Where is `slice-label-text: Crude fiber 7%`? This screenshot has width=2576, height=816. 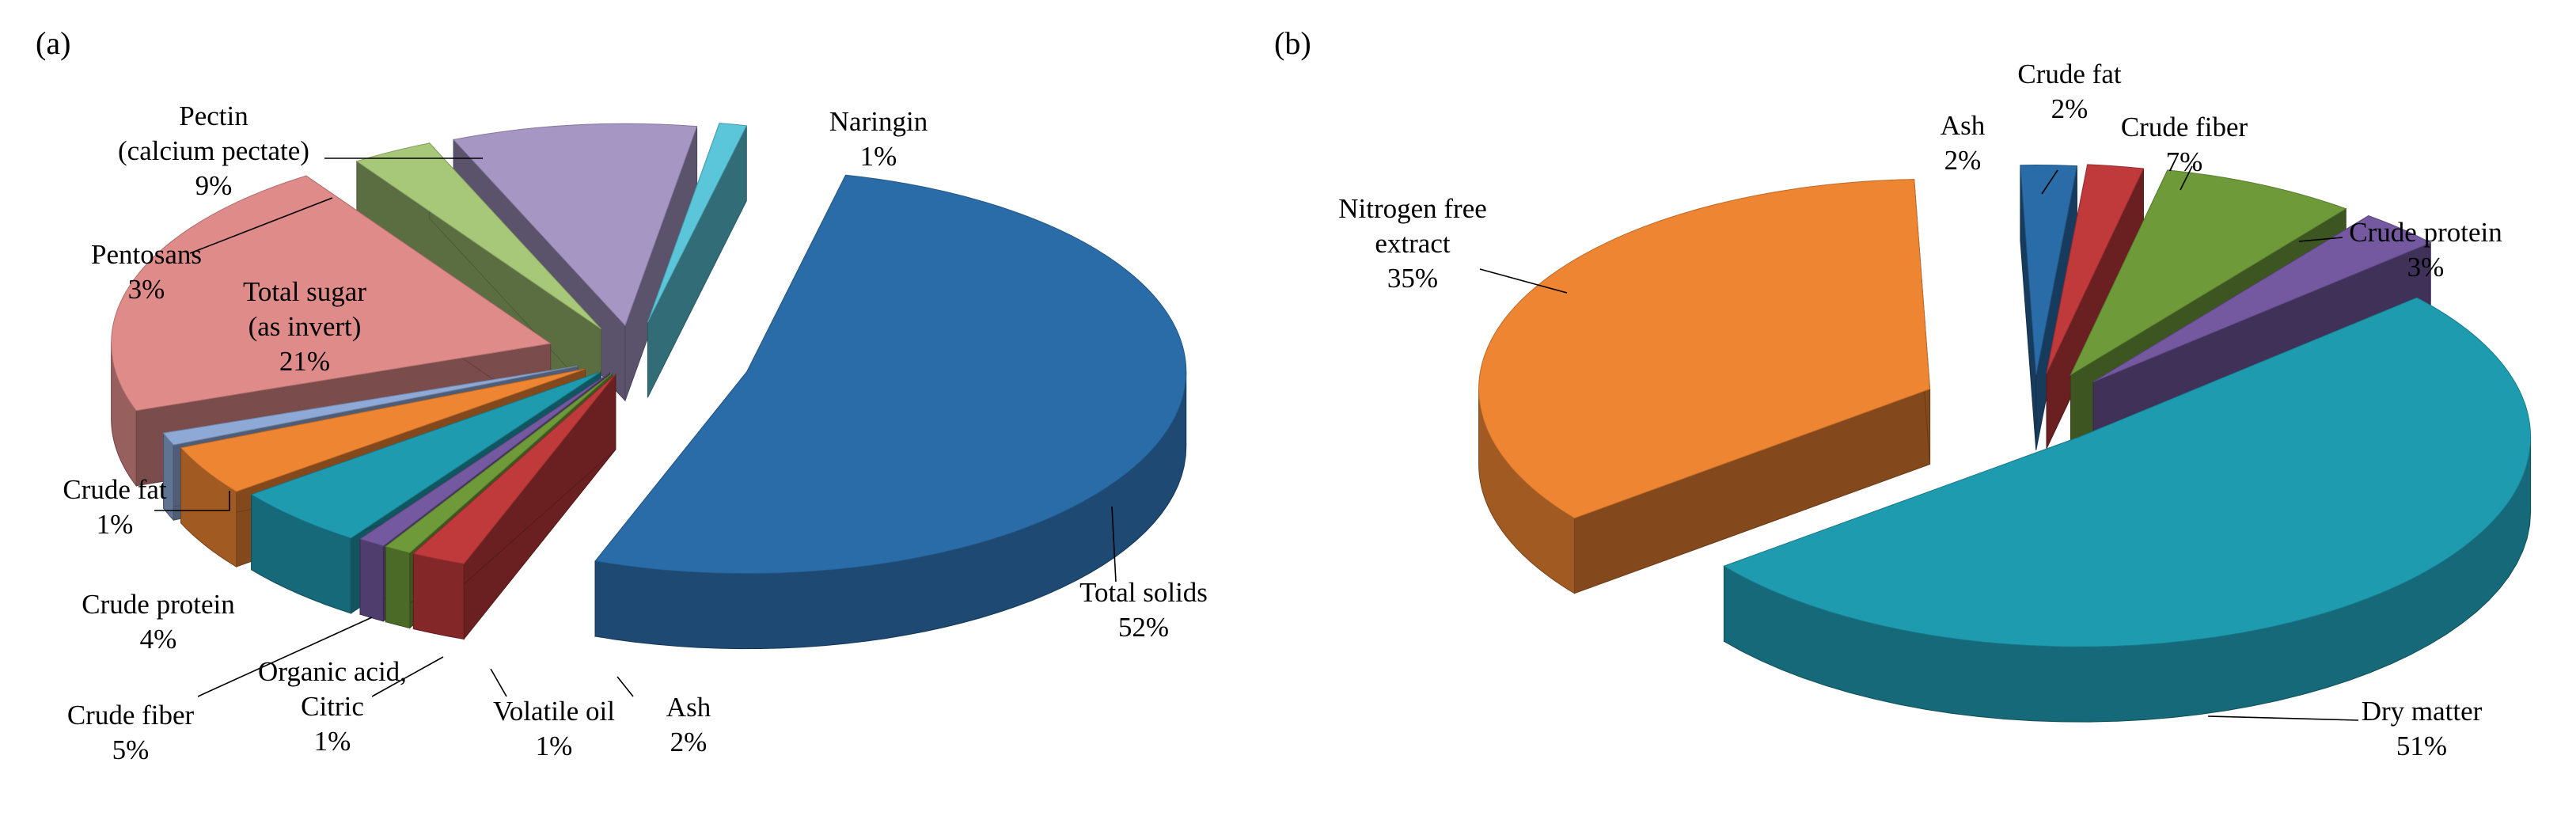 slice-label-text: Crude fiber 7% is located at coordinates (2184, 144).